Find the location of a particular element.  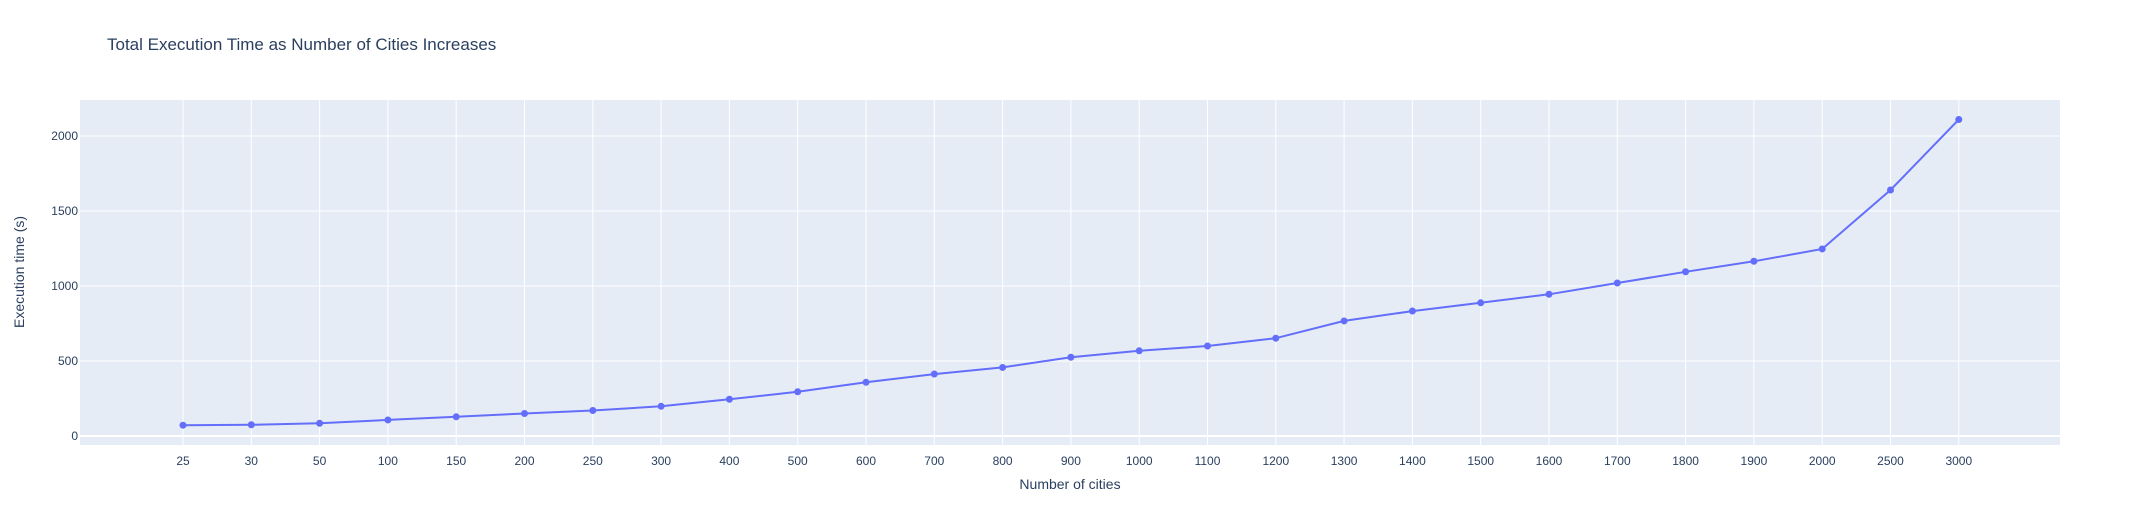

x-tick-label: 100 is located at coordinates (388, 461).